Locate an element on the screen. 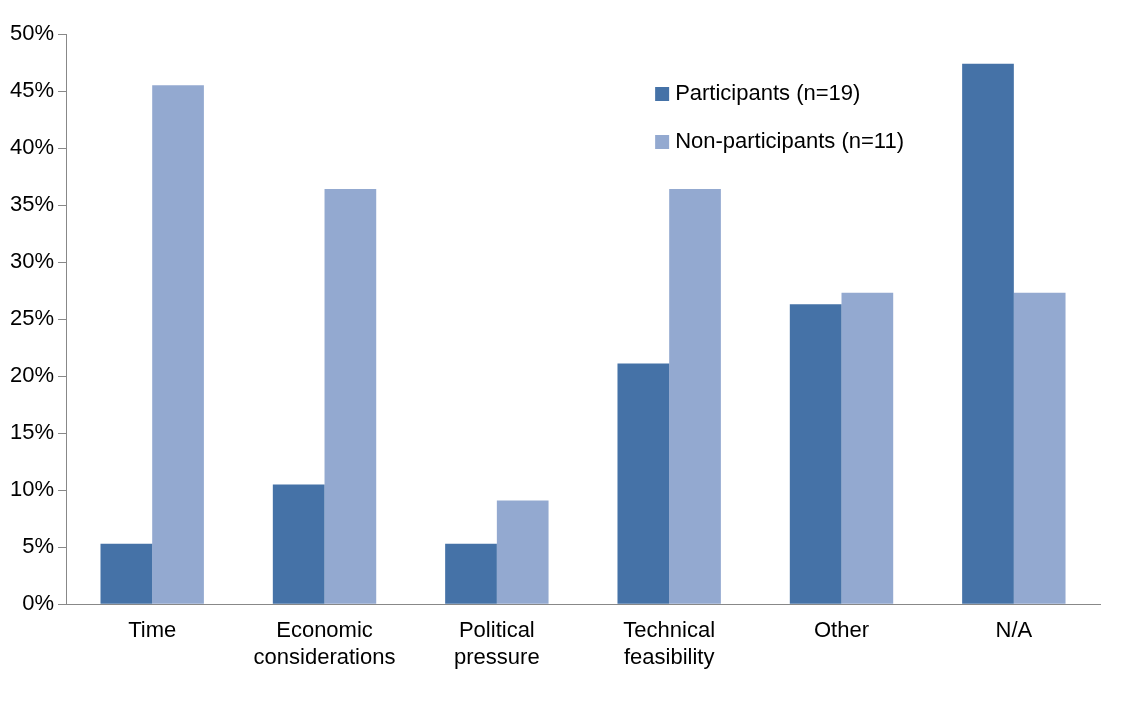 The image size is (1124, 707). y-tick-label: 50% is located at coordinates (32, 33).